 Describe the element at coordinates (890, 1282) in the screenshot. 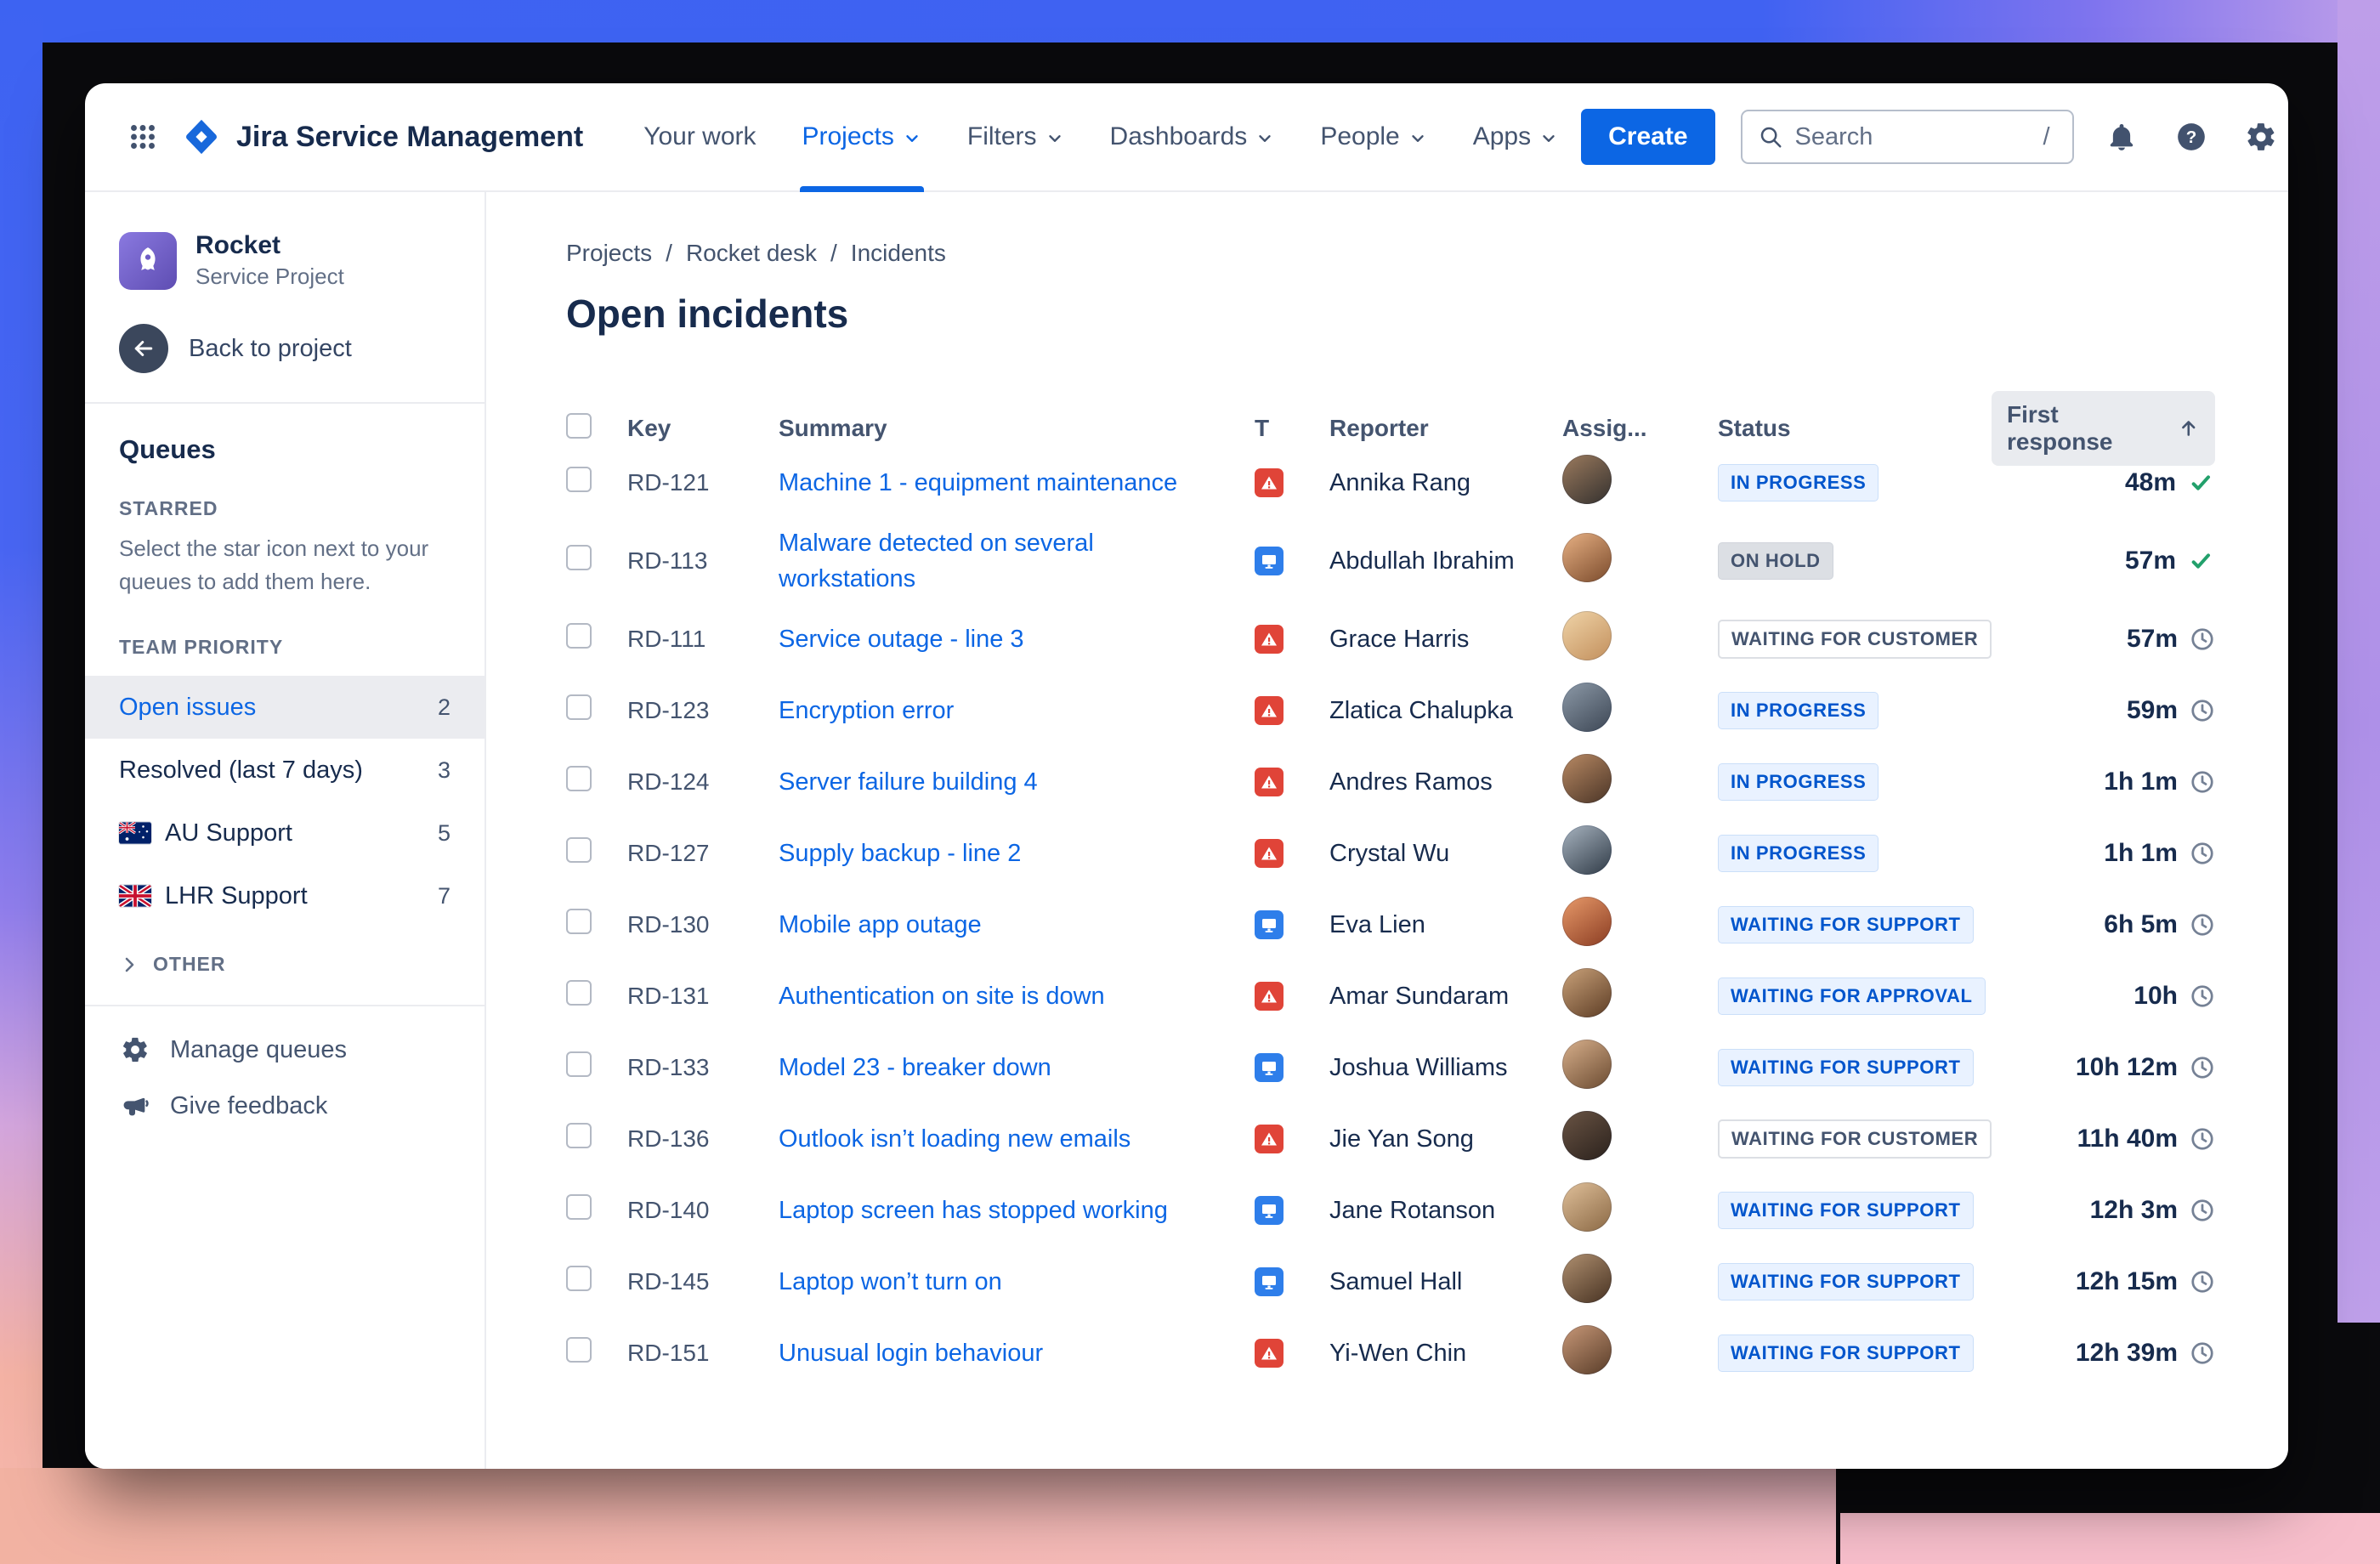

I see `issue-summary-link: Laptop won’t turn on` at that location.